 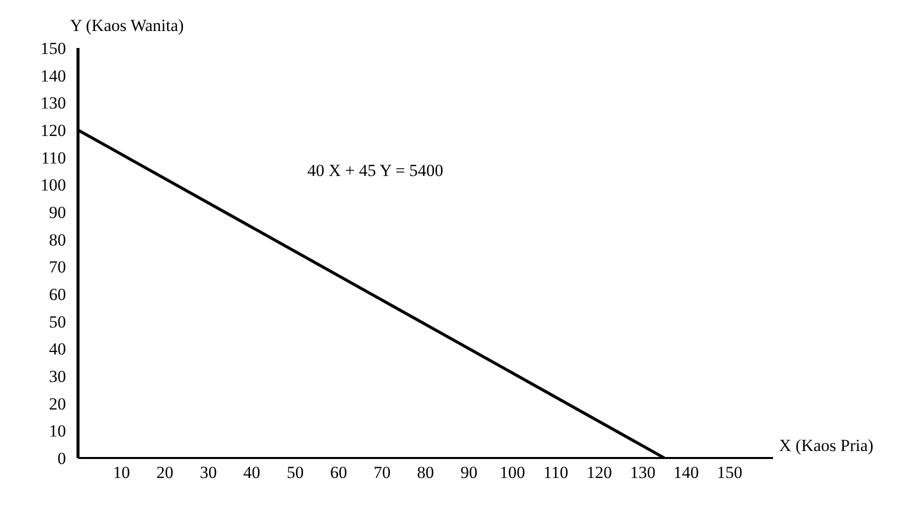 I want to click on x-tick-label: 20, so click(x=165, y=472).